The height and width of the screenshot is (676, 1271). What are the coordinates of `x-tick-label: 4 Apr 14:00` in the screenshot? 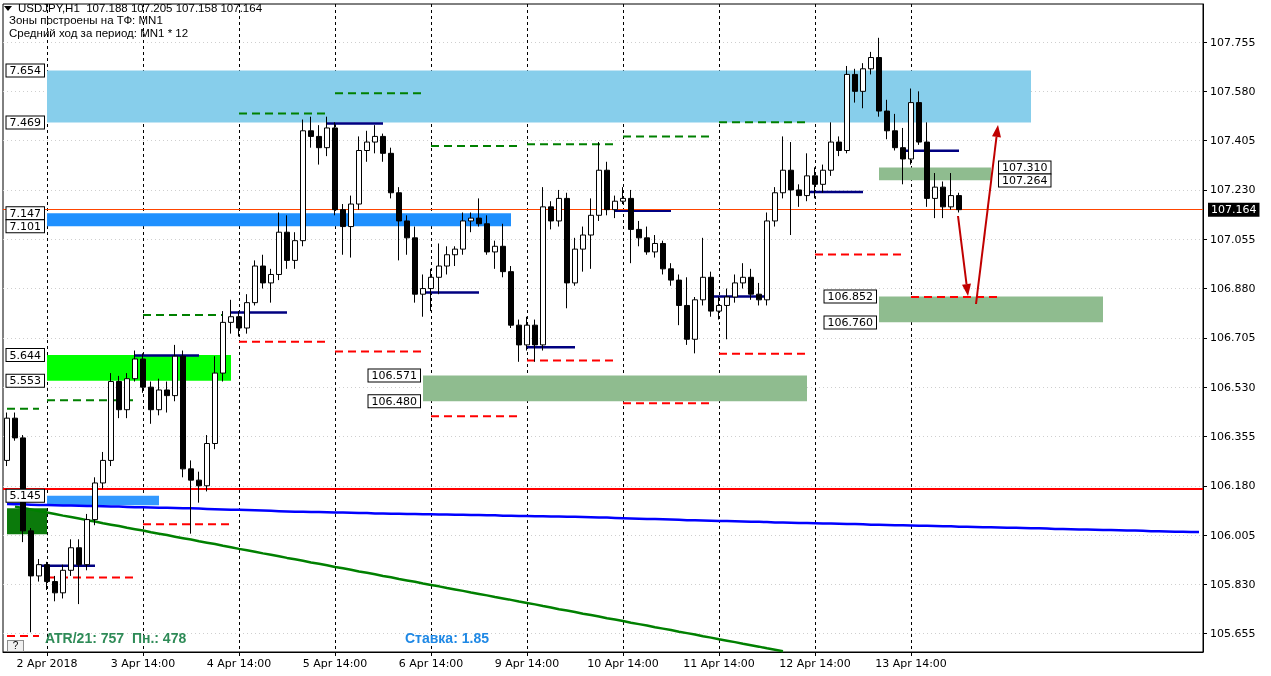 It's located at (239, 663).